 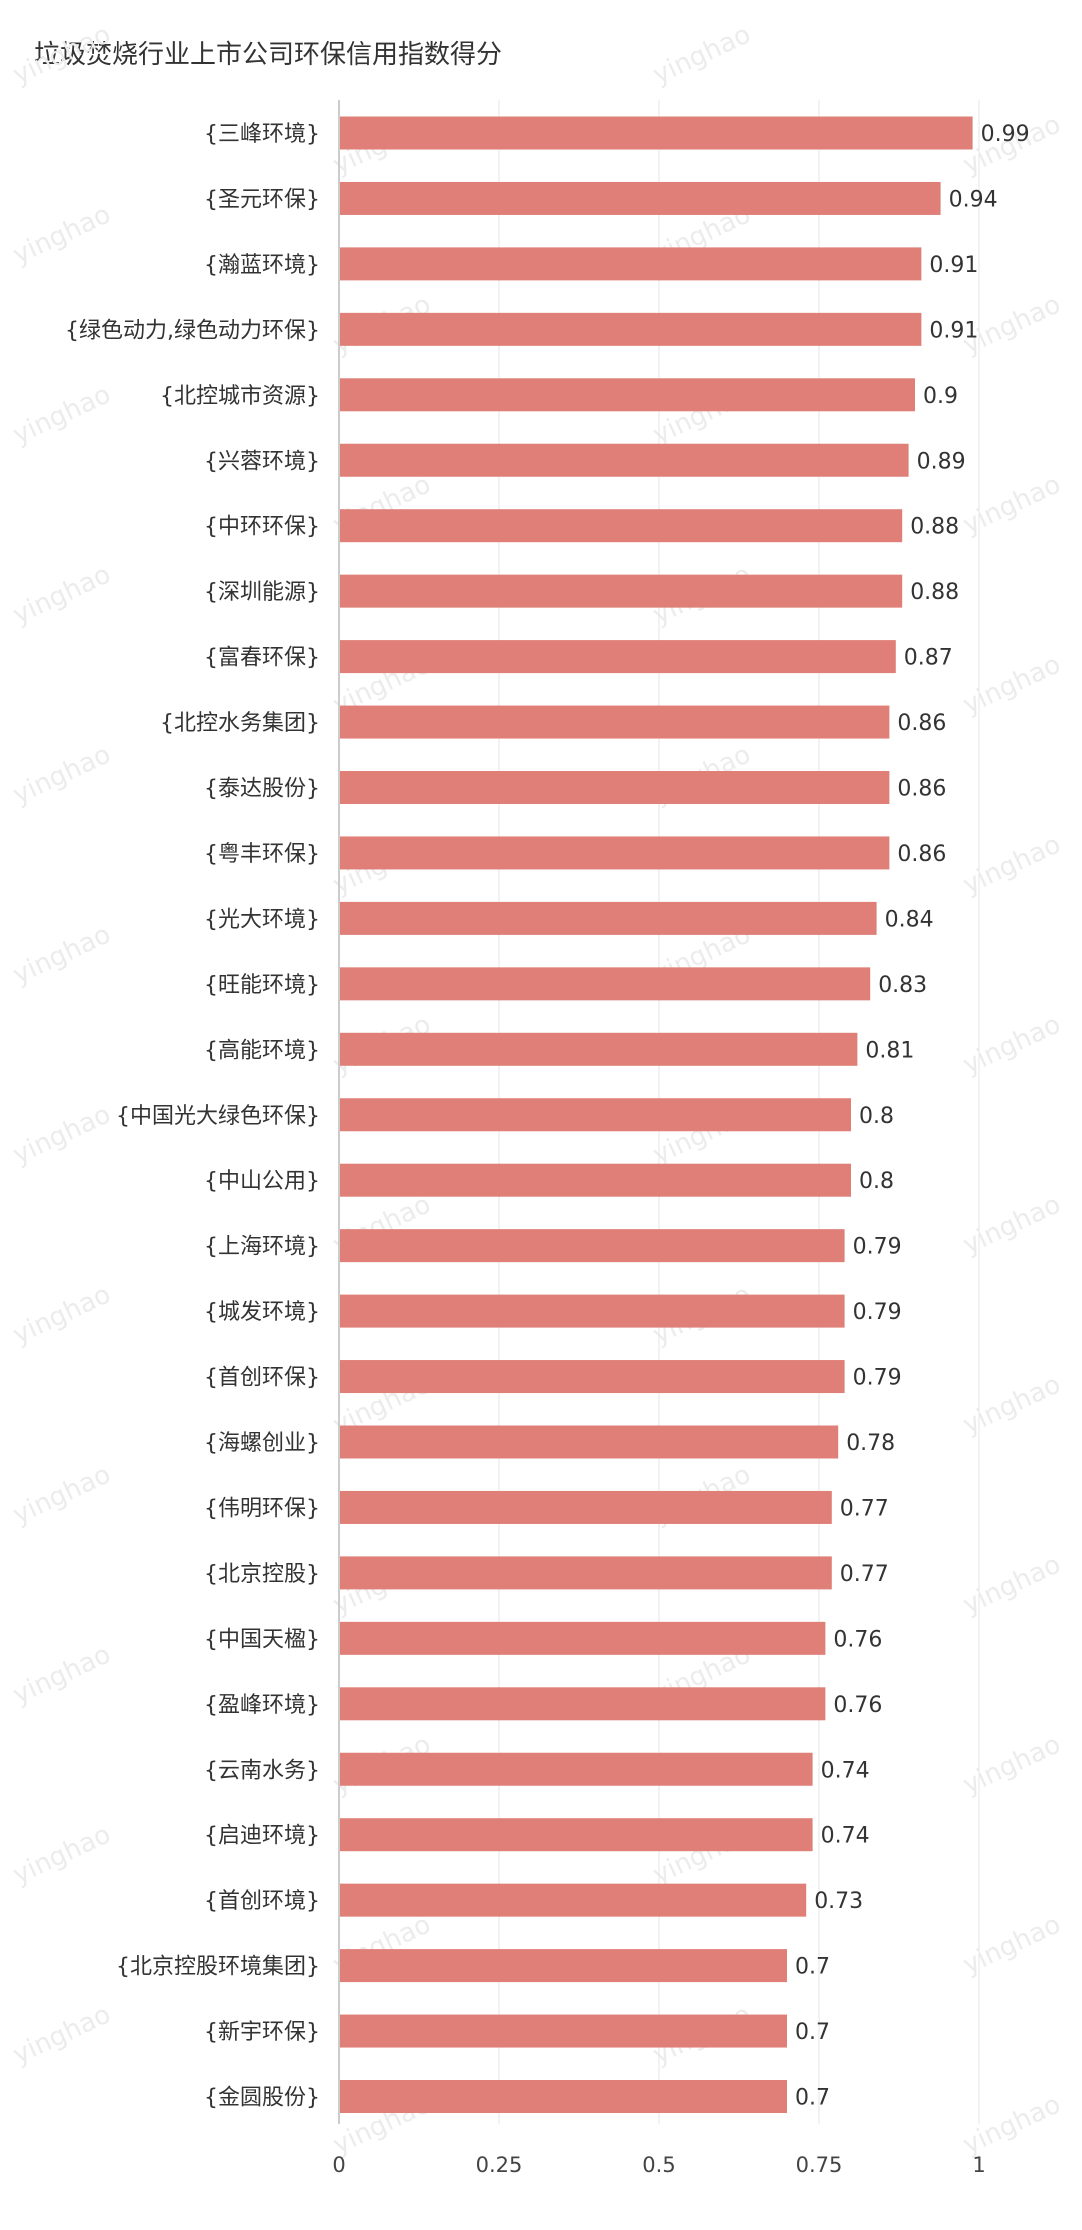 I want to click on category-label: {深圳能源}, so click(x=262, y=592).